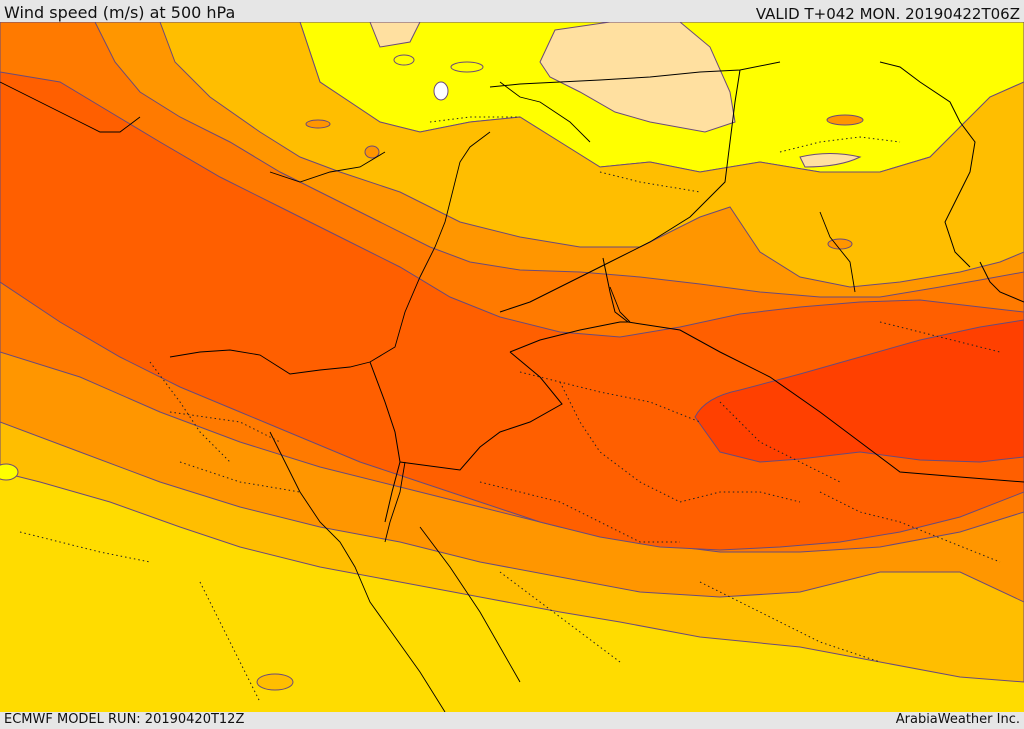  I want to click on map-title: Wind speed (m/s) at 500 hPa, so click(120, 12).